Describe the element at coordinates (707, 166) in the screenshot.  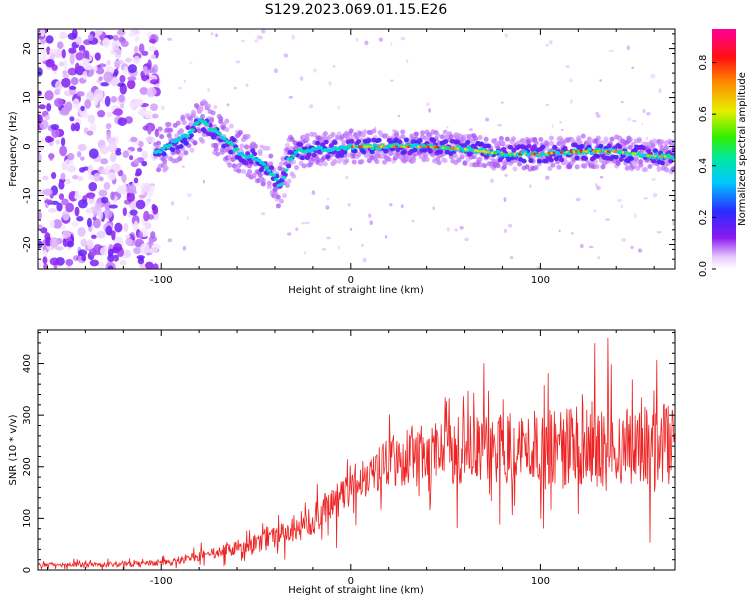
I see `colorbar-ticks: 0.0 0.2 0.4 0.6 0.8` at that location.